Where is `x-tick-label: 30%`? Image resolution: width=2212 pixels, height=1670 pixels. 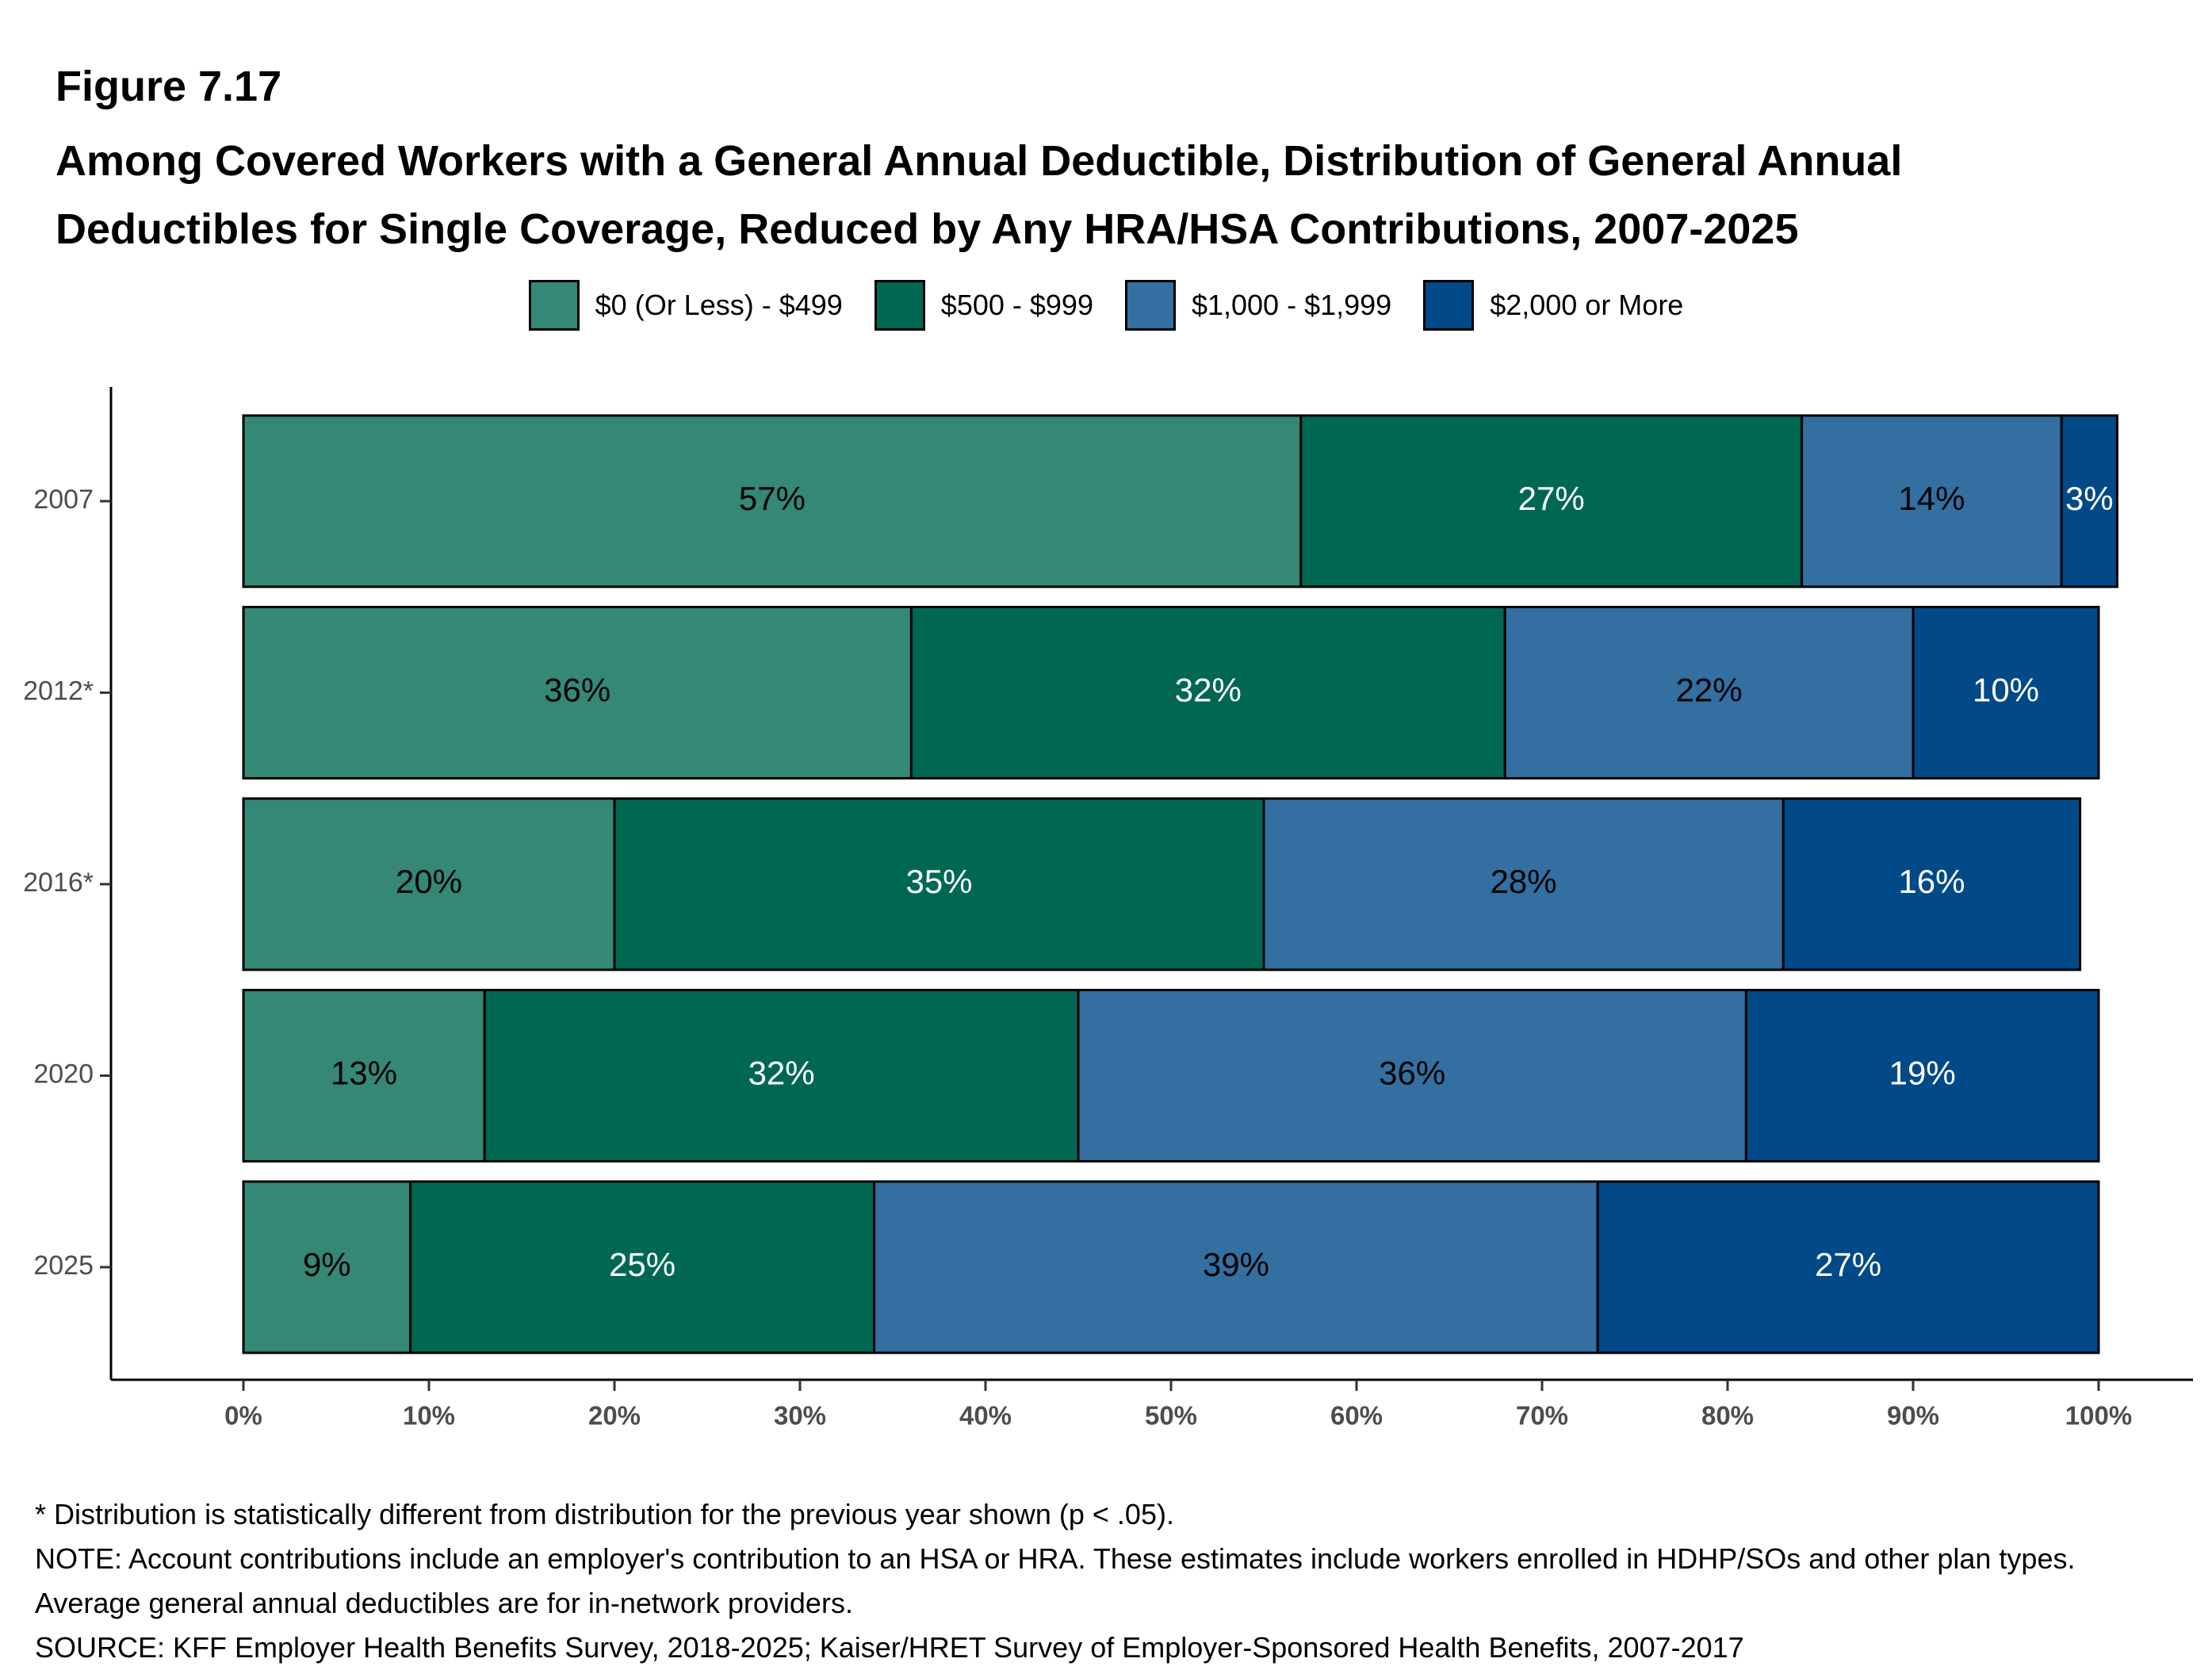 x-tick-label: 30% is located at coordinates (800, 1416).